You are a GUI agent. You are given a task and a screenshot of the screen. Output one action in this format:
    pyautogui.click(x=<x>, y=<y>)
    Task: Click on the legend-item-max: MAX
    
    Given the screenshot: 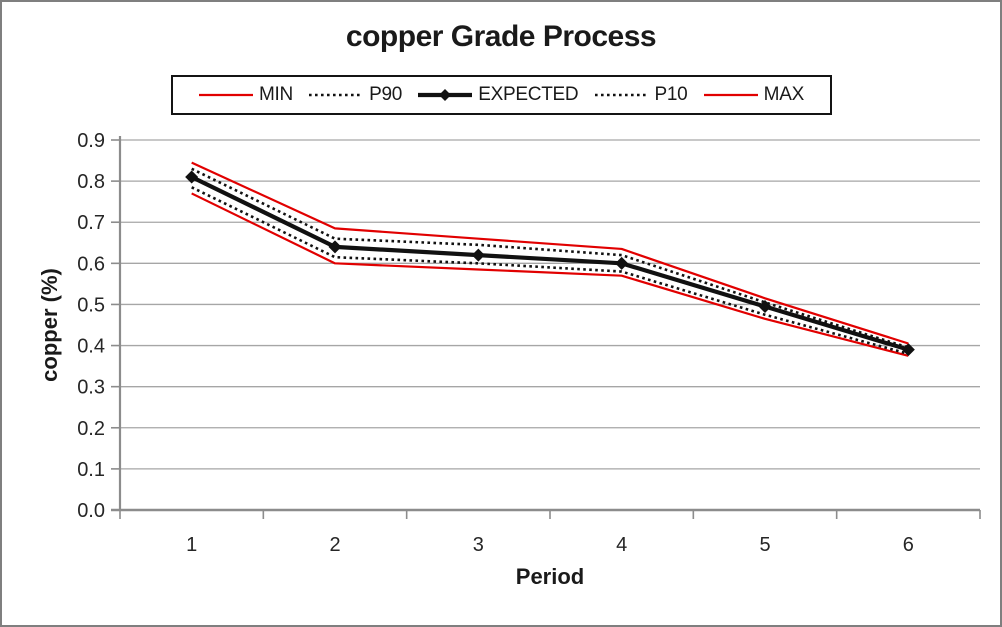 What is the action you would take?
    pyautogui.click(x=754, y=95)
    